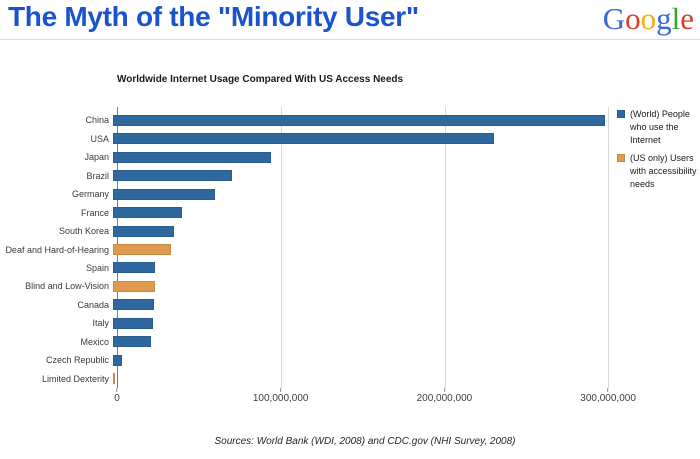 Image resolution: width=700 pixels, height=459 pixels. I want to click on x-tick-label: 300,000,000, so click(608, 398).